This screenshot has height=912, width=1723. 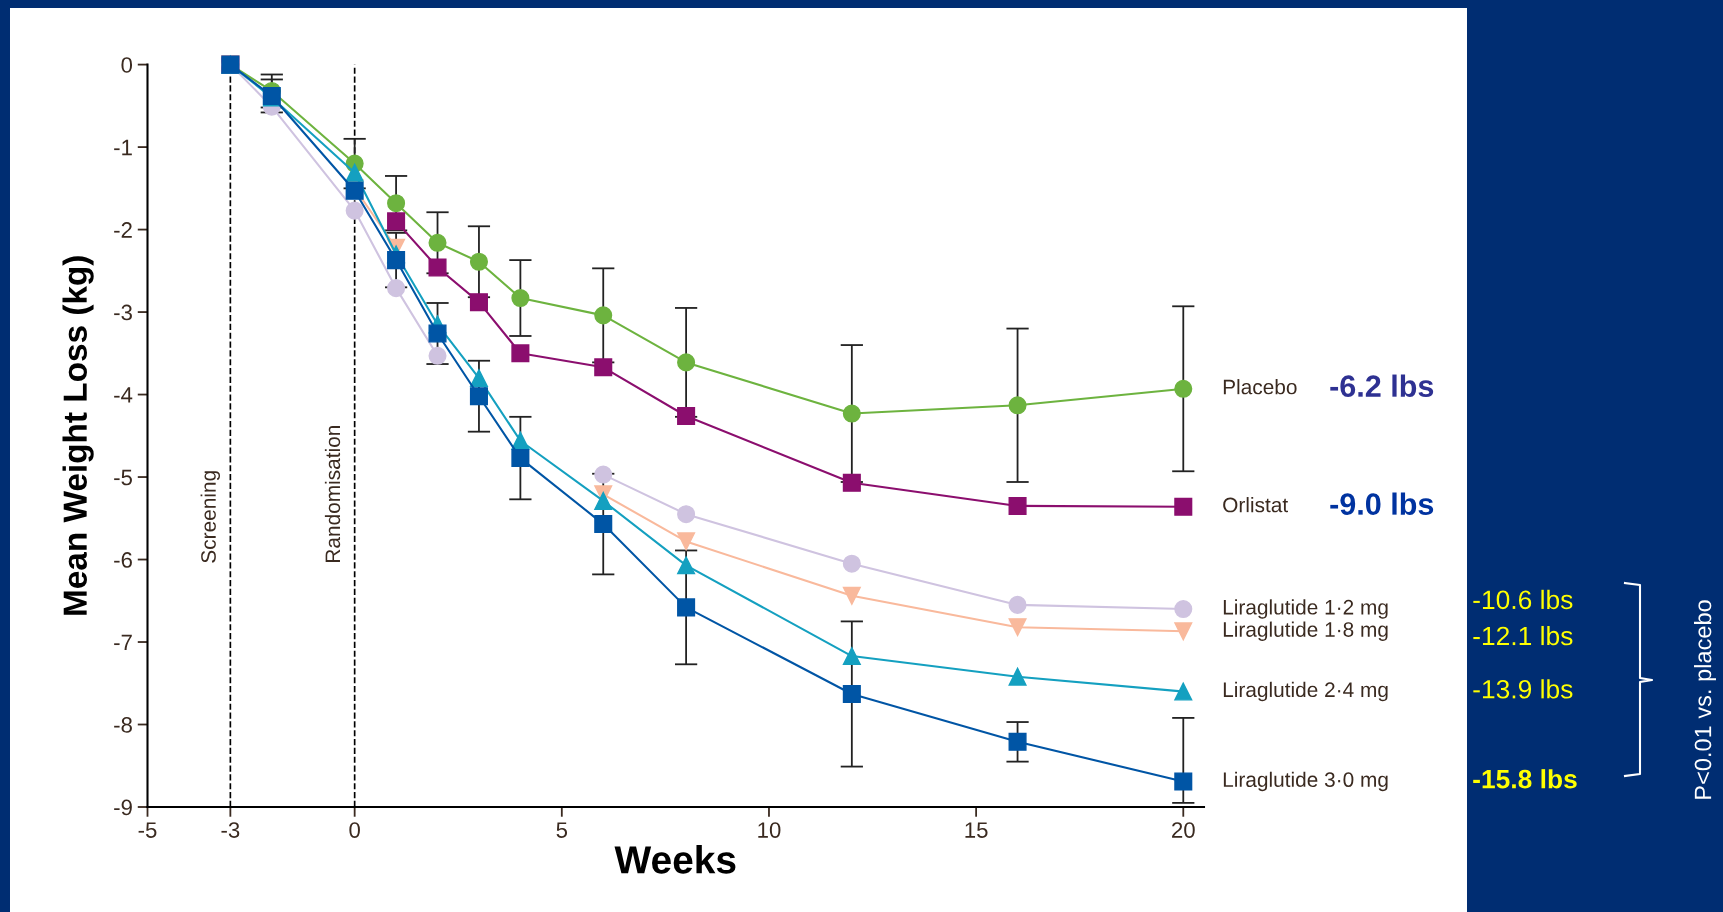 What do you see at coordinates (123, 230) in the screenshot?
I see `y-tick-label: -2` at bounding box center [123, 230].